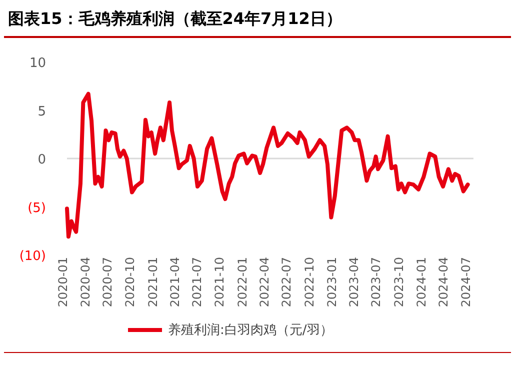 This screenshot has width=515, height=386. Describe the element at coordinates (42, 112) in the screenshot. I see `y-tick-label: 5` at that location.